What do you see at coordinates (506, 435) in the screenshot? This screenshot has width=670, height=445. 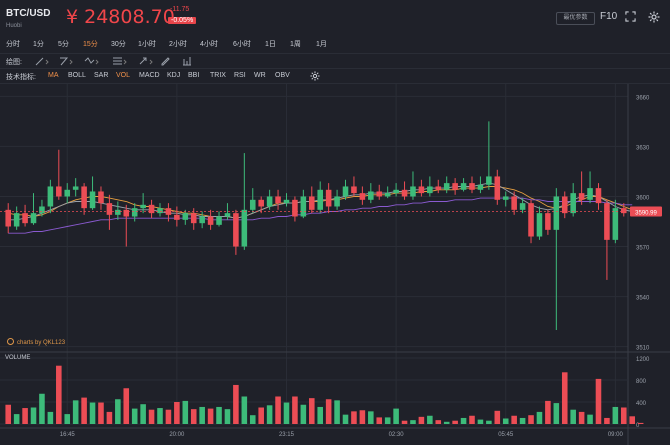 I see `time-tick-label: 05:45` at bounding box center [506, 435].